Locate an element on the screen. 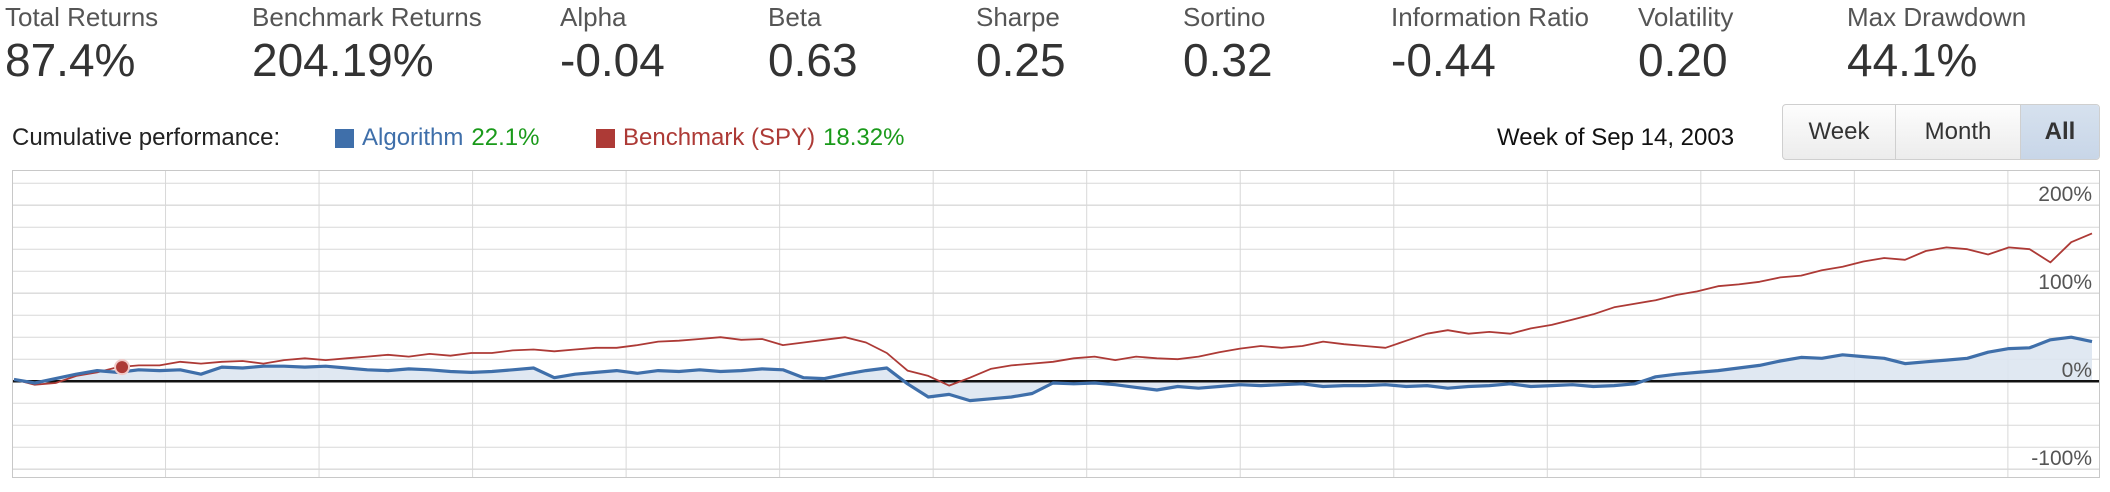 This screenshot has height=492, width=2110. hover-marker is located at coordinates (122, 367).